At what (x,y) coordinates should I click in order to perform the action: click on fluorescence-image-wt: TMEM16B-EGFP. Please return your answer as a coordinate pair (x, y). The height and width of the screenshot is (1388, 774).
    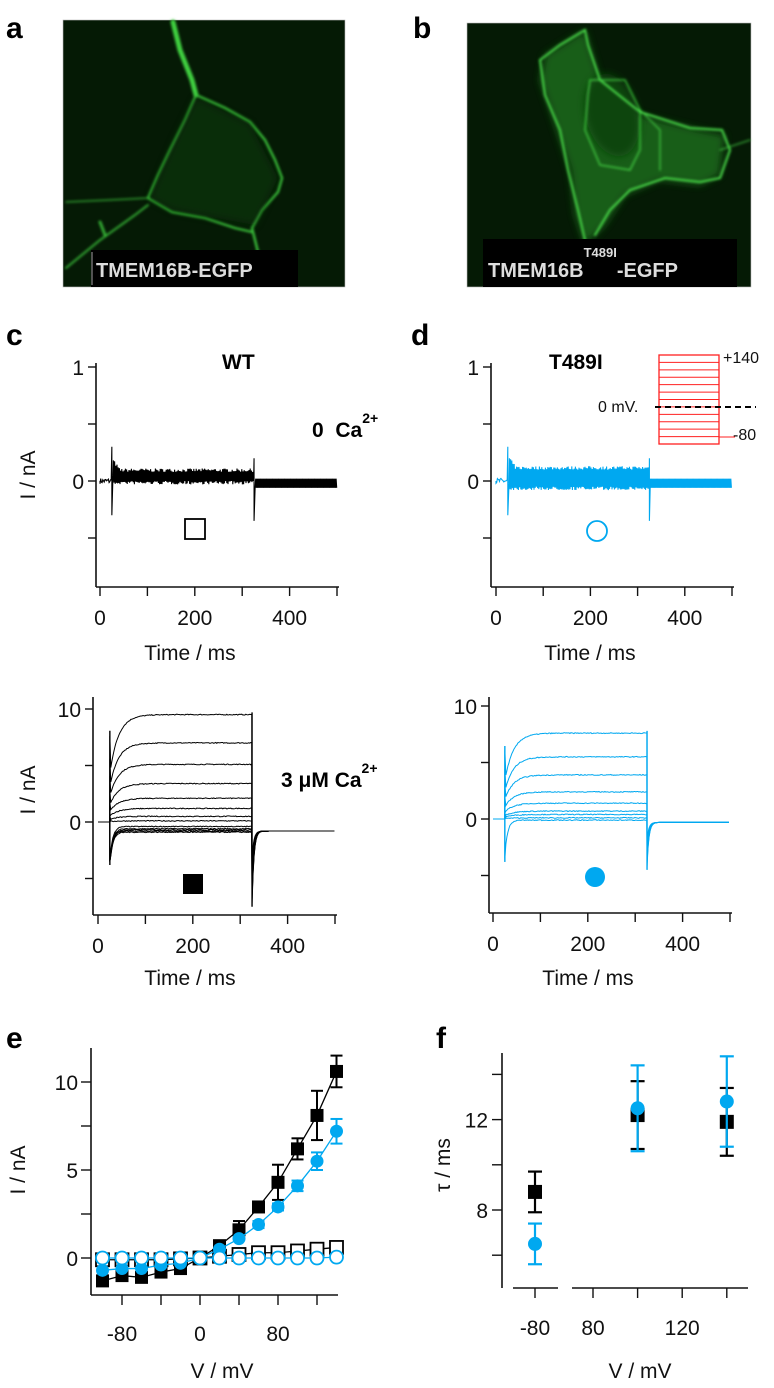
    Looking at the image, I should click on (204, 153).